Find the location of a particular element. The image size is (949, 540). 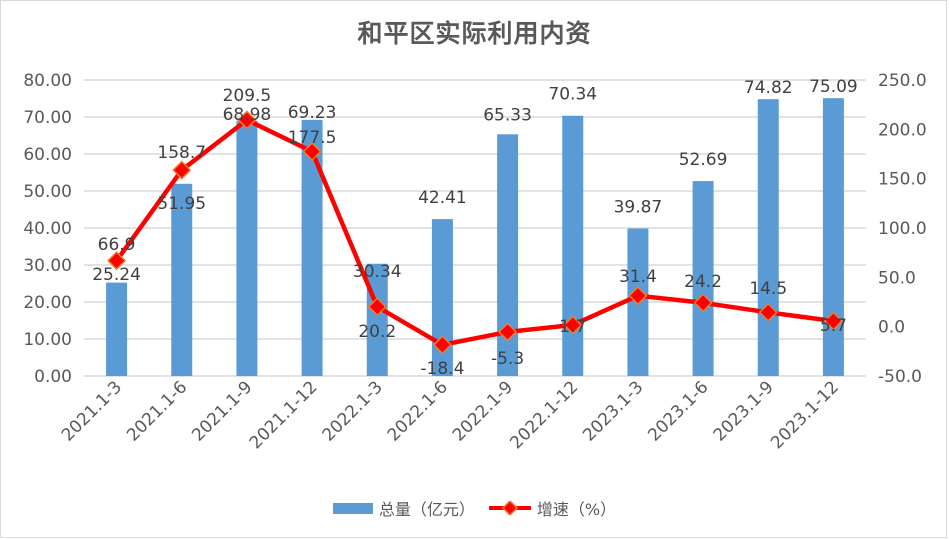

x-axis-tick-label: 2021.1-6 is located at coordinates (157, 411).